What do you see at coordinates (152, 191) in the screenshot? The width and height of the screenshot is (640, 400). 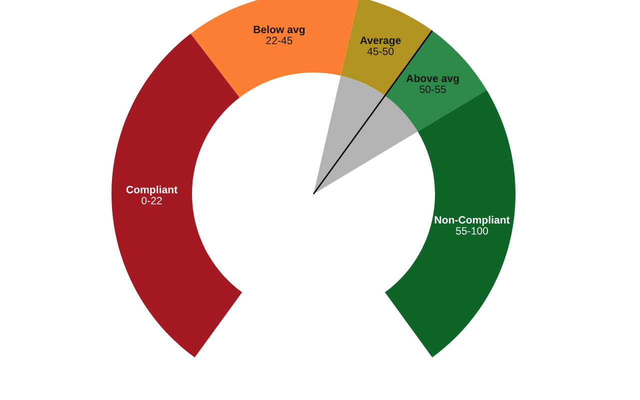 I see `slice-label: Compliant` at bounding box center [152, 191].